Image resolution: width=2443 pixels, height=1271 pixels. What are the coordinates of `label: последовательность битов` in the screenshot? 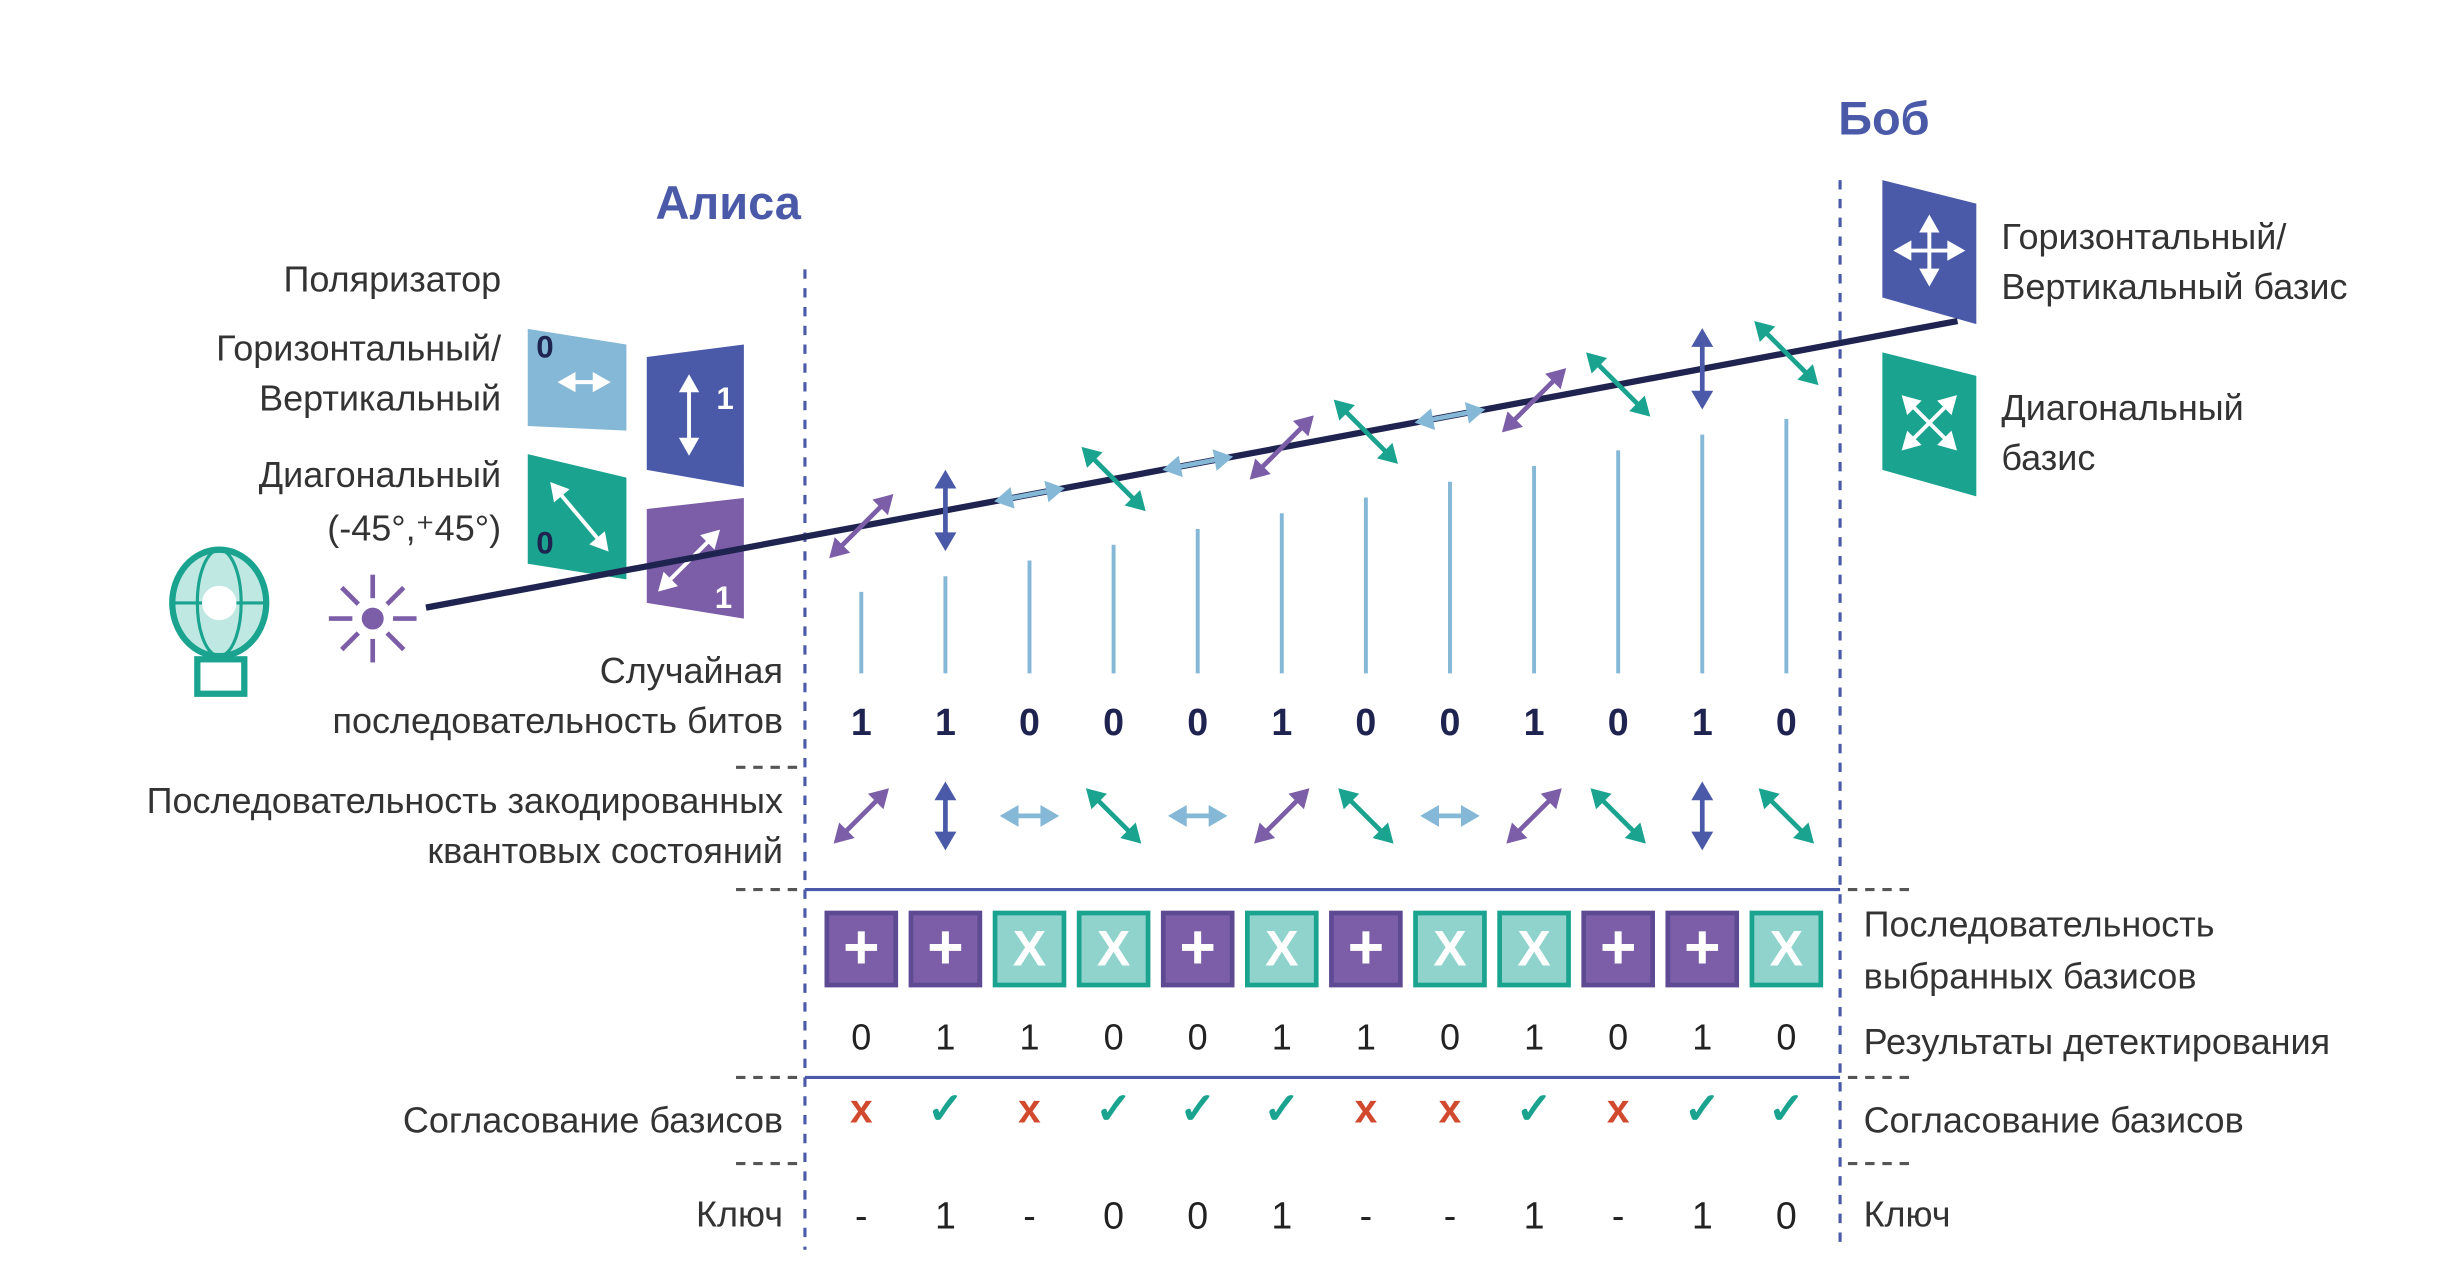 It's located at (557, 720).